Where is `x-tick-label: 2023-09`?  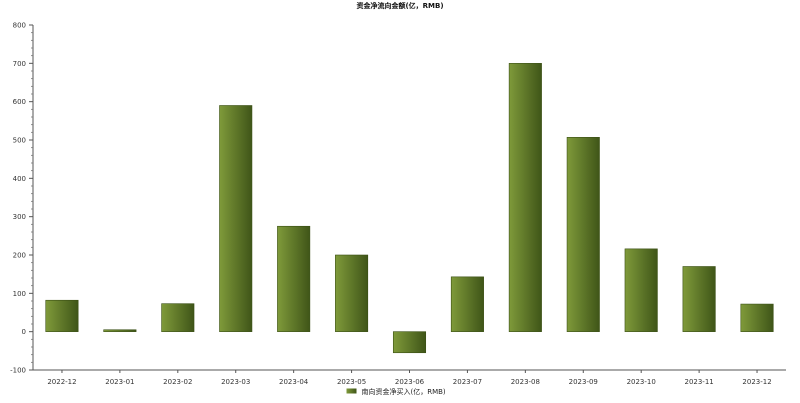 x-tick-label: 2023-09 is located at coordinates (583, 382).